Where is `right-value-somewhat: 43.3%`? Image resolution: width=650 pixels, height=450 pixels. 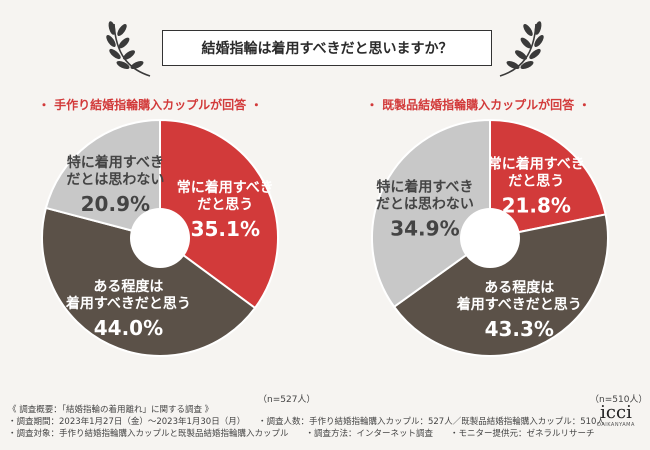
right-value-somewhat: 43.3% is located at coordinates (519, 329).